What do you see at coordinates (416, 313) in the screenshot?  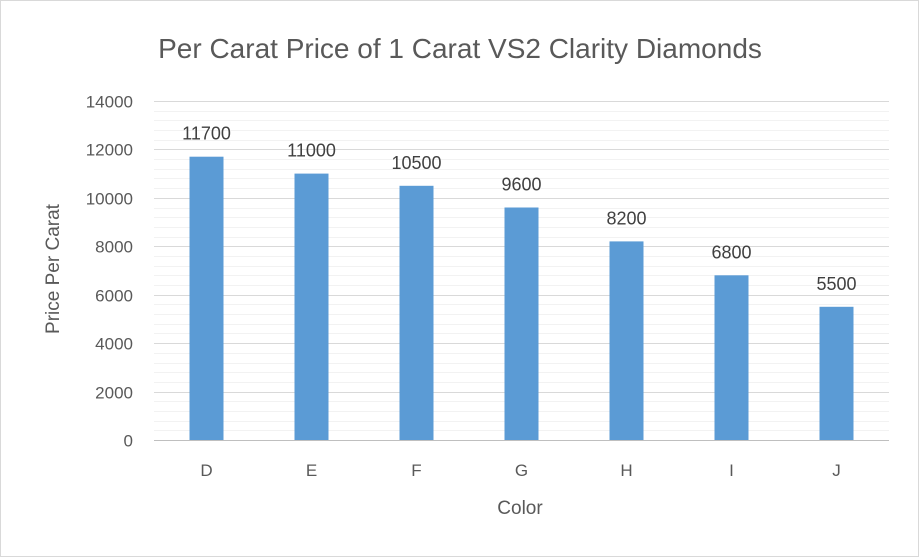 I see `bar-F` at bounding box center [416, 313].